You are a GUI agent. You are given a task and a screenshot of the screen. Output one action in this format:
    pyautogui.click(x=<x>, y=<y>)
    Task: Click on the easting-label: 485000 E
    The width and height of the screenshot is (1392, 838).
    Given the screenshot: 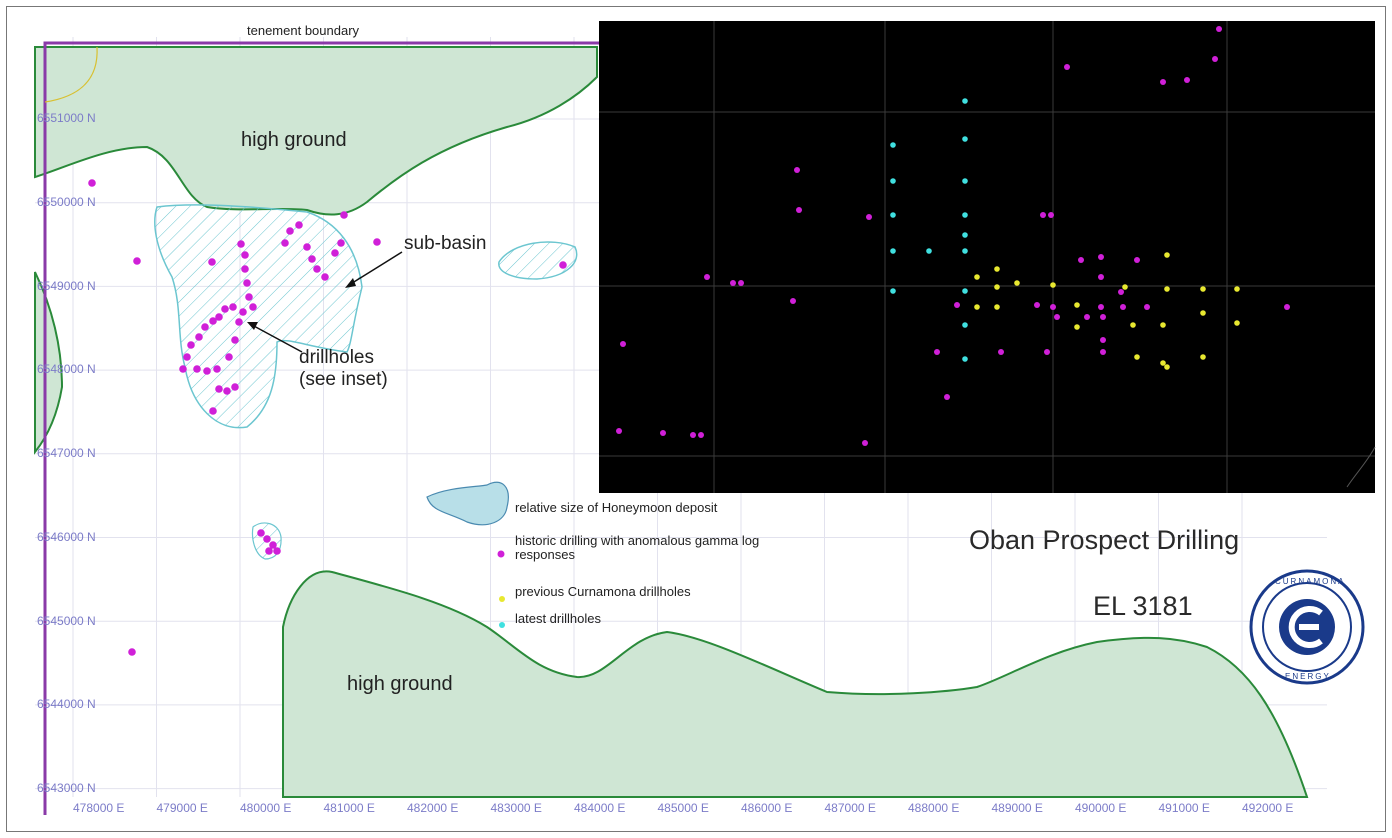 What is the action you would take?
    pyautogui.click(x=683, y=808)
    